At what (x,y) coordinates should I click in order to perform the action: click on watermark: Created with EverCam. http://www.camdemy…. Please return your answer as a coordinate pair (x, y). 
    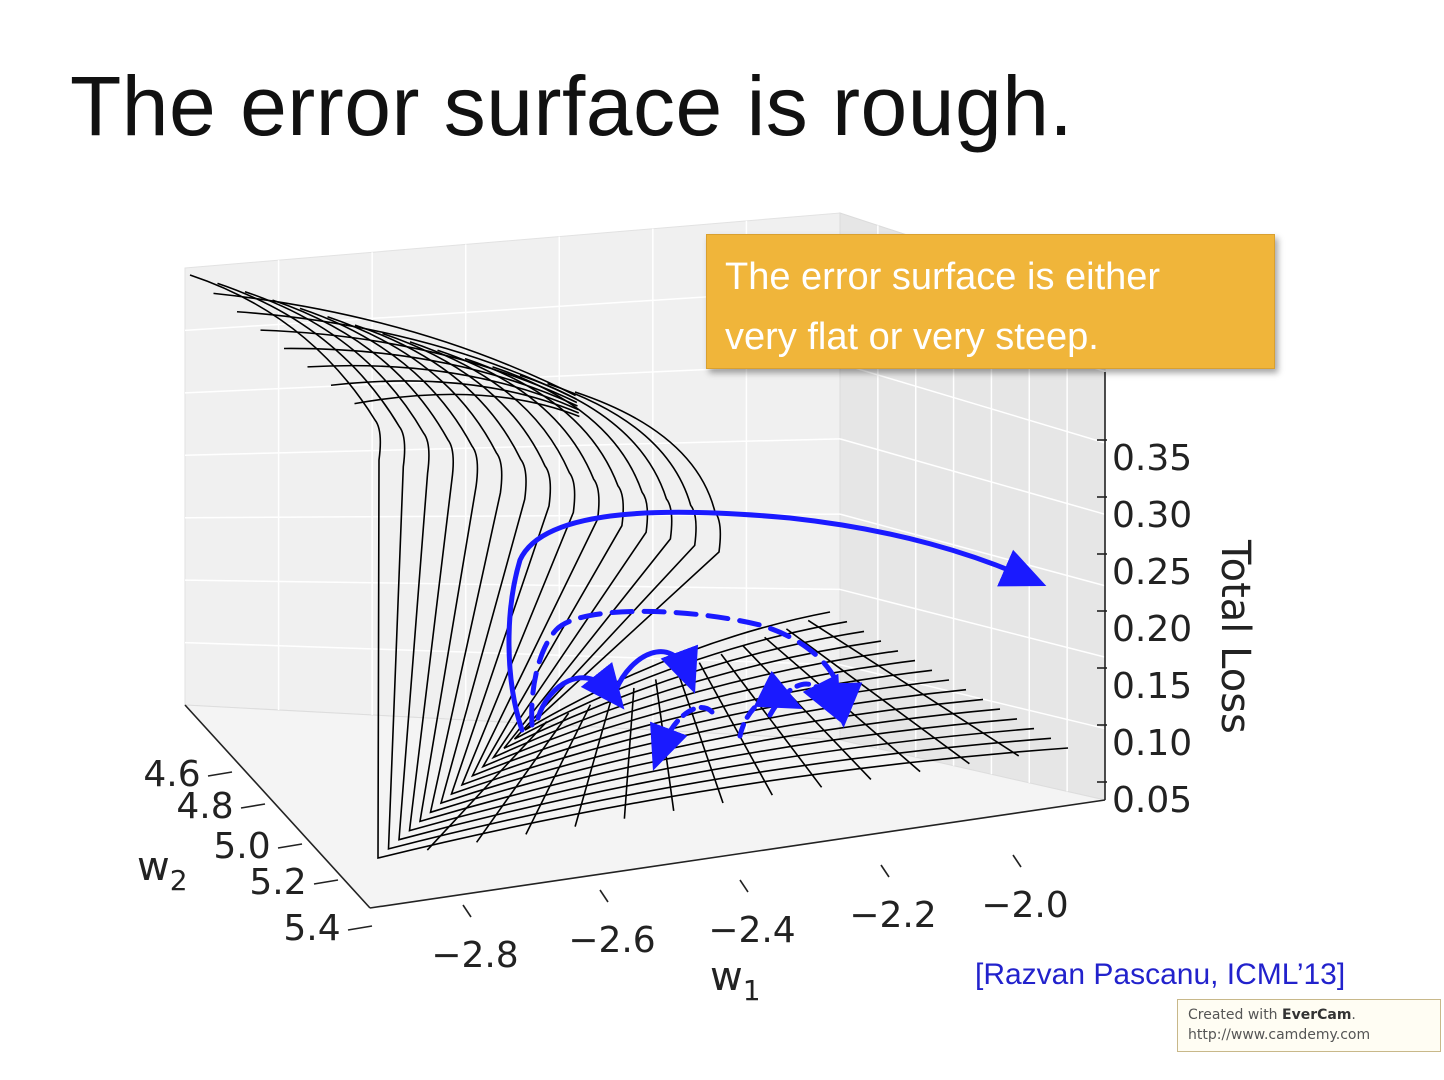
    Looking at the image, I should click on (1309, 1025).